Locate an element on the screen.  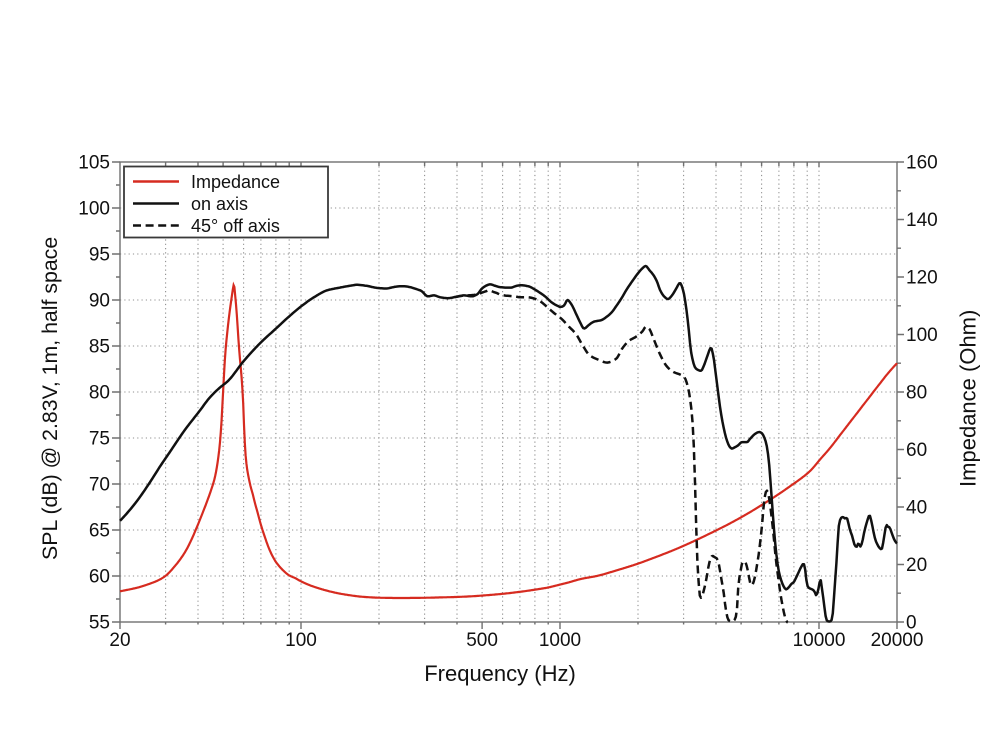
svg-text: Frequency (Hz) is located at coordinates (500, 673).